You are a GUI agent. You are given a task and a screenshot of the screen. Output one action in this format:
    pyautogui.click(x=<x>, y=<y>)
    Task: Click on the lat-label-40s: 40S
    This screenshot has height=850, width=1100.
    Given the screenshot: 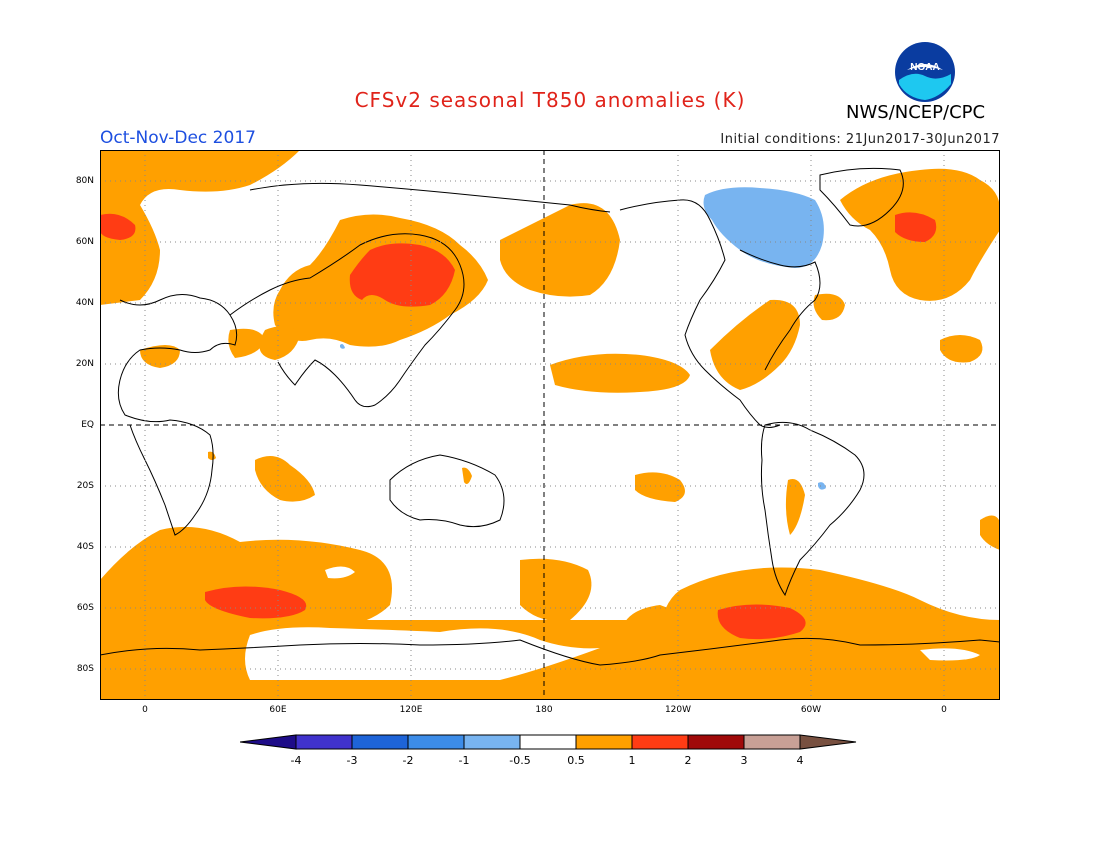 What is the action you would take?
    pyautogui.click(x=85, y=547)
    